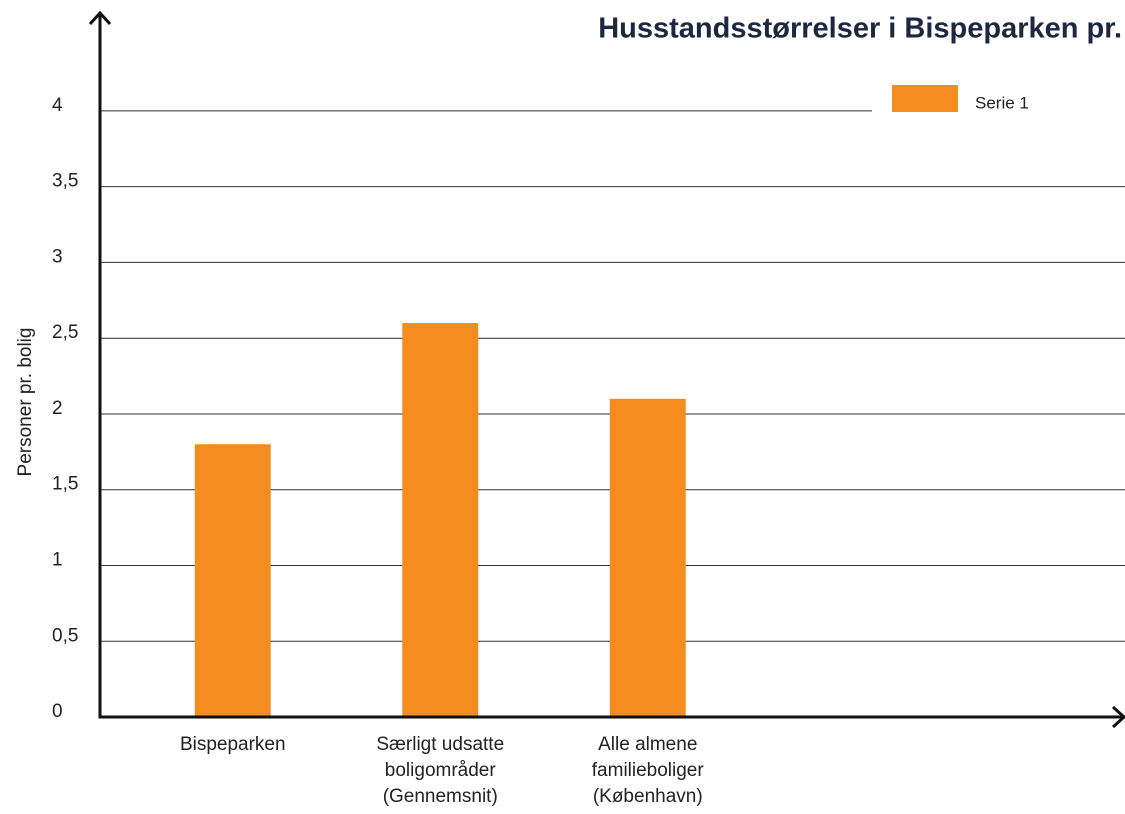 The width and height of the screenshot is (1125, 814). I want to click on y-tick-label: 3,5, so click(65, 181).